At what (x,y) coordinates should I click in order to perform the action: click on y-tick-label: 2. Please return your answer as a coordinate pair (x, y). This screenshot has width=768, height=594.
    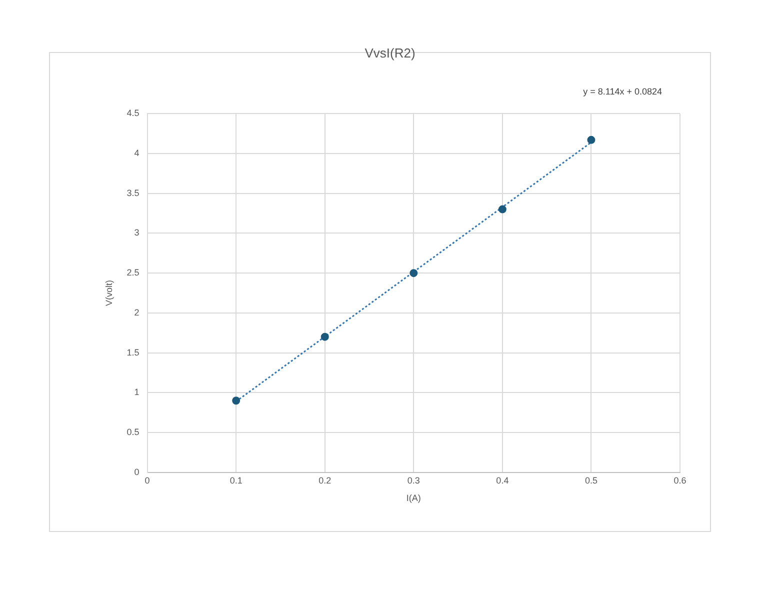
    Looking at the image, I should click on (137, 312).